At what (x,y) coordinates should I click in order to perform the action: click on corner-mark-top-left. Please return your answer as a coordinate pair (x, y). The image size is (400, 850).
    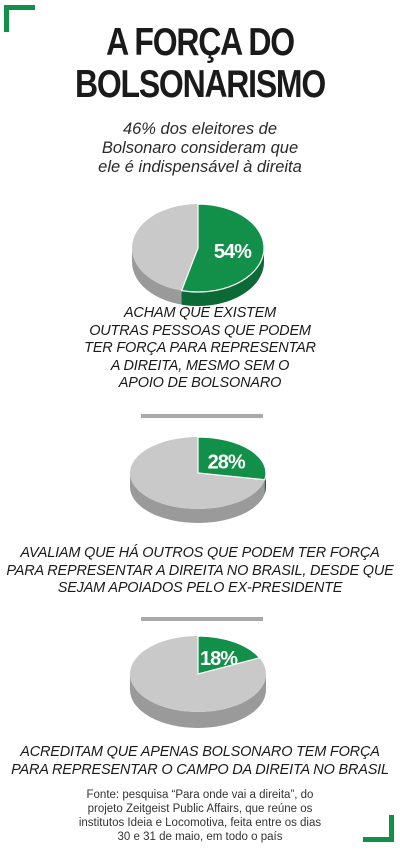
    Looking at the image, I should click on (19, 18).